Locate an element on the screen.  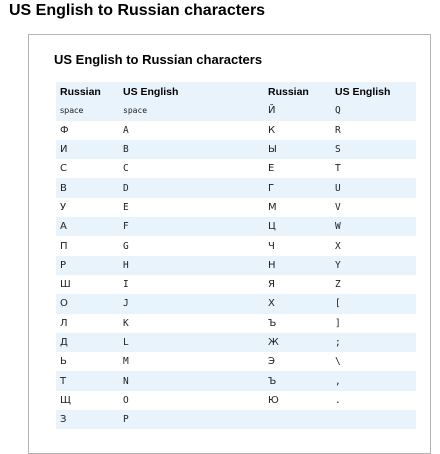
table-header-row: Russian US English Russian US English is located at coordinates (236, 92).